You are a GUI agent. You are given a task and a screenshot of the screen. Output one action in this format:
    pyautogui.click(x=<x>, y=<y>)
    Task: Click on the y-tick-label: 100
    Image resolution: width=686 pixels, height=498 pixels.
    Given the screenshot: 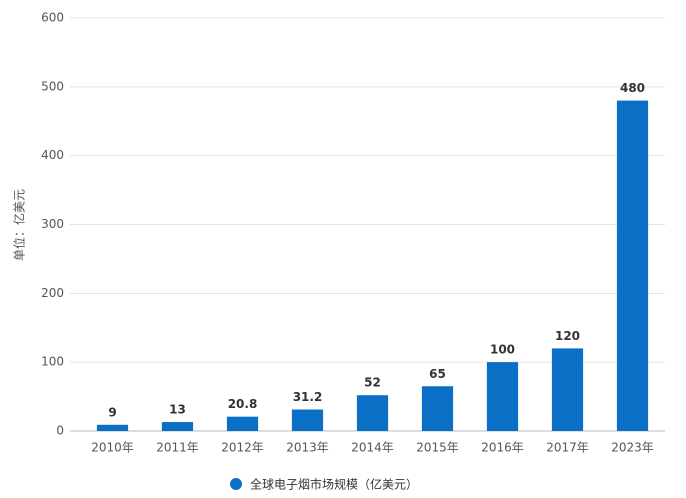 What is the action you would take?
    pyautogui.click(x=52, y=362)
    